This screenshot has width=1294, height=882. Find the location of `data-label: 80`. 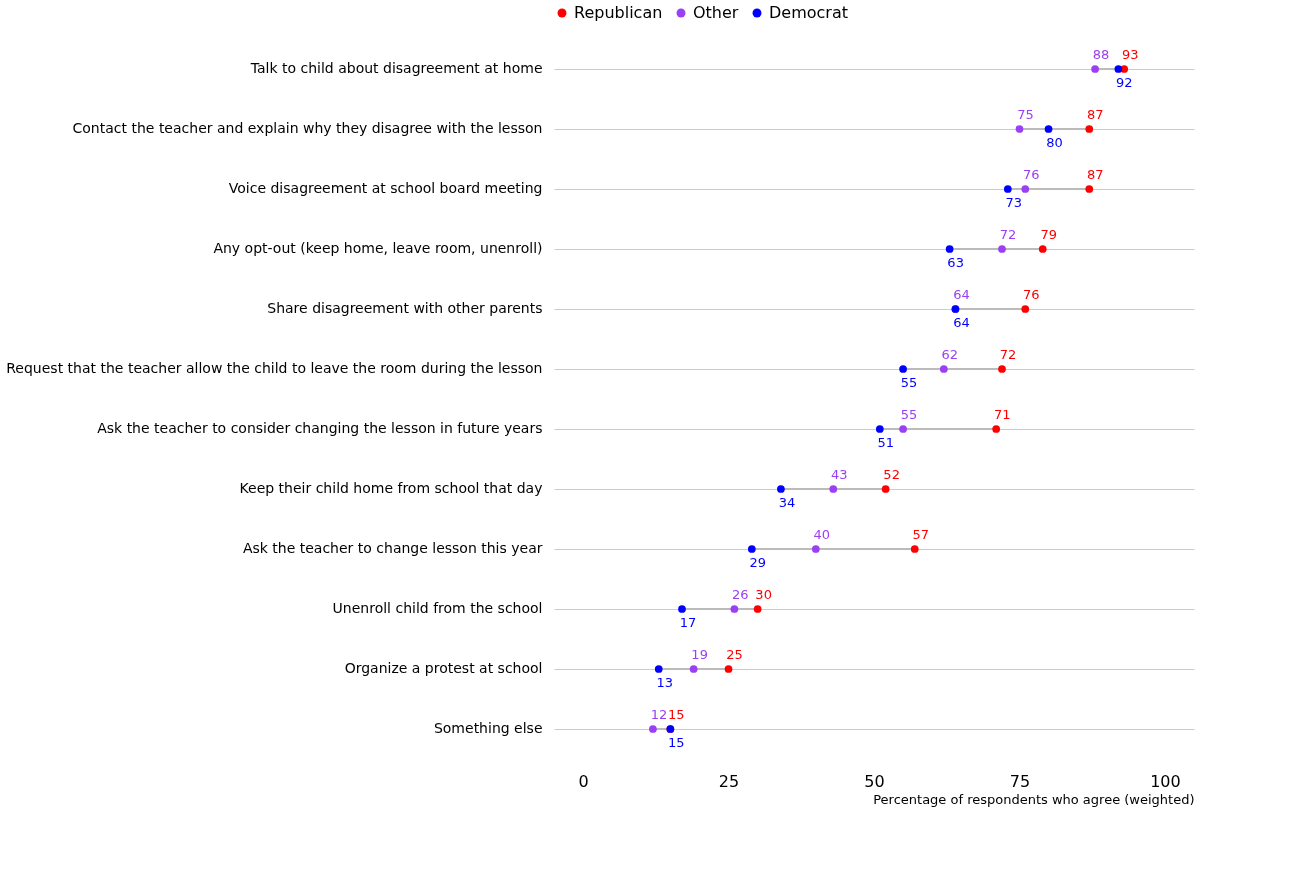

data-label: 80 is located at coordinates (1054, 142).